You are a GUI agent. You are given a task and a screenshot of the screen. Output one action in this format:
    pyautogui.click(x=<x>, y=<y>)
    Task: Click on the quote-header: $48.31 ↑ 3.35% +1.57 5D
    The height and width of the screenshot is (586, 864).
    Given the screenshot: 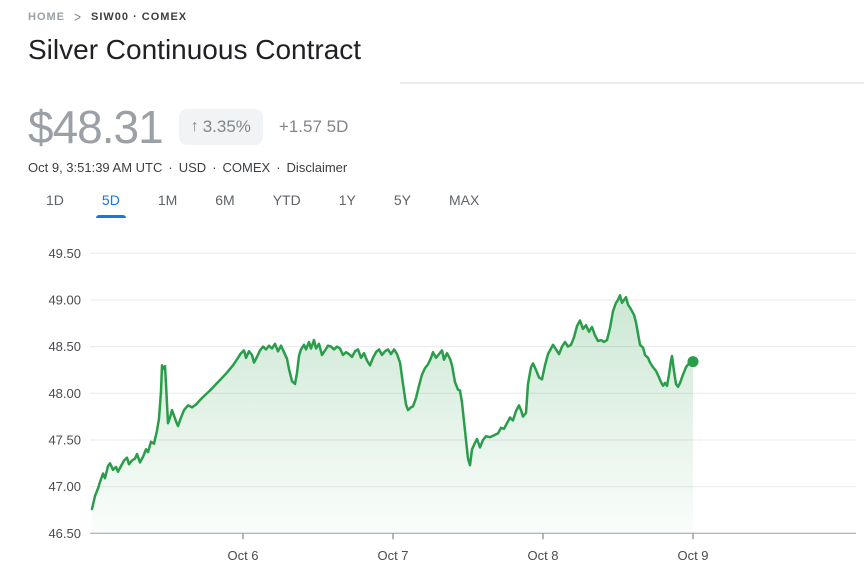 What is the action you would take?
    pyautogui.click(x=188, y=127)
    